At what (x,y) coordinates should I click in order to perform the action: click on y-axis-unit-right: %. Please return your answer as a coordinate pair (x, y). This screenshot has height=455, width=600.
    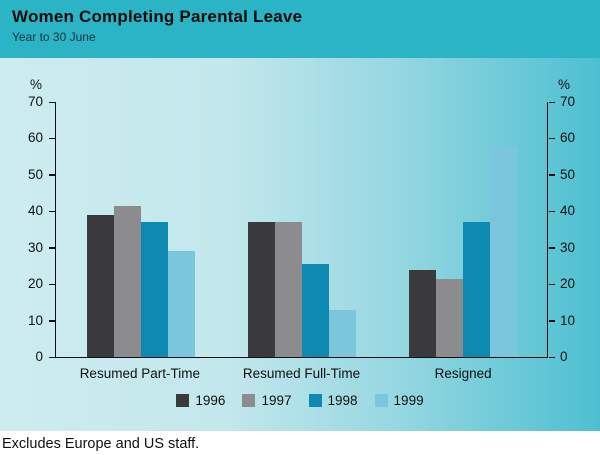
    Looking at the image, I should click on (563, 84).